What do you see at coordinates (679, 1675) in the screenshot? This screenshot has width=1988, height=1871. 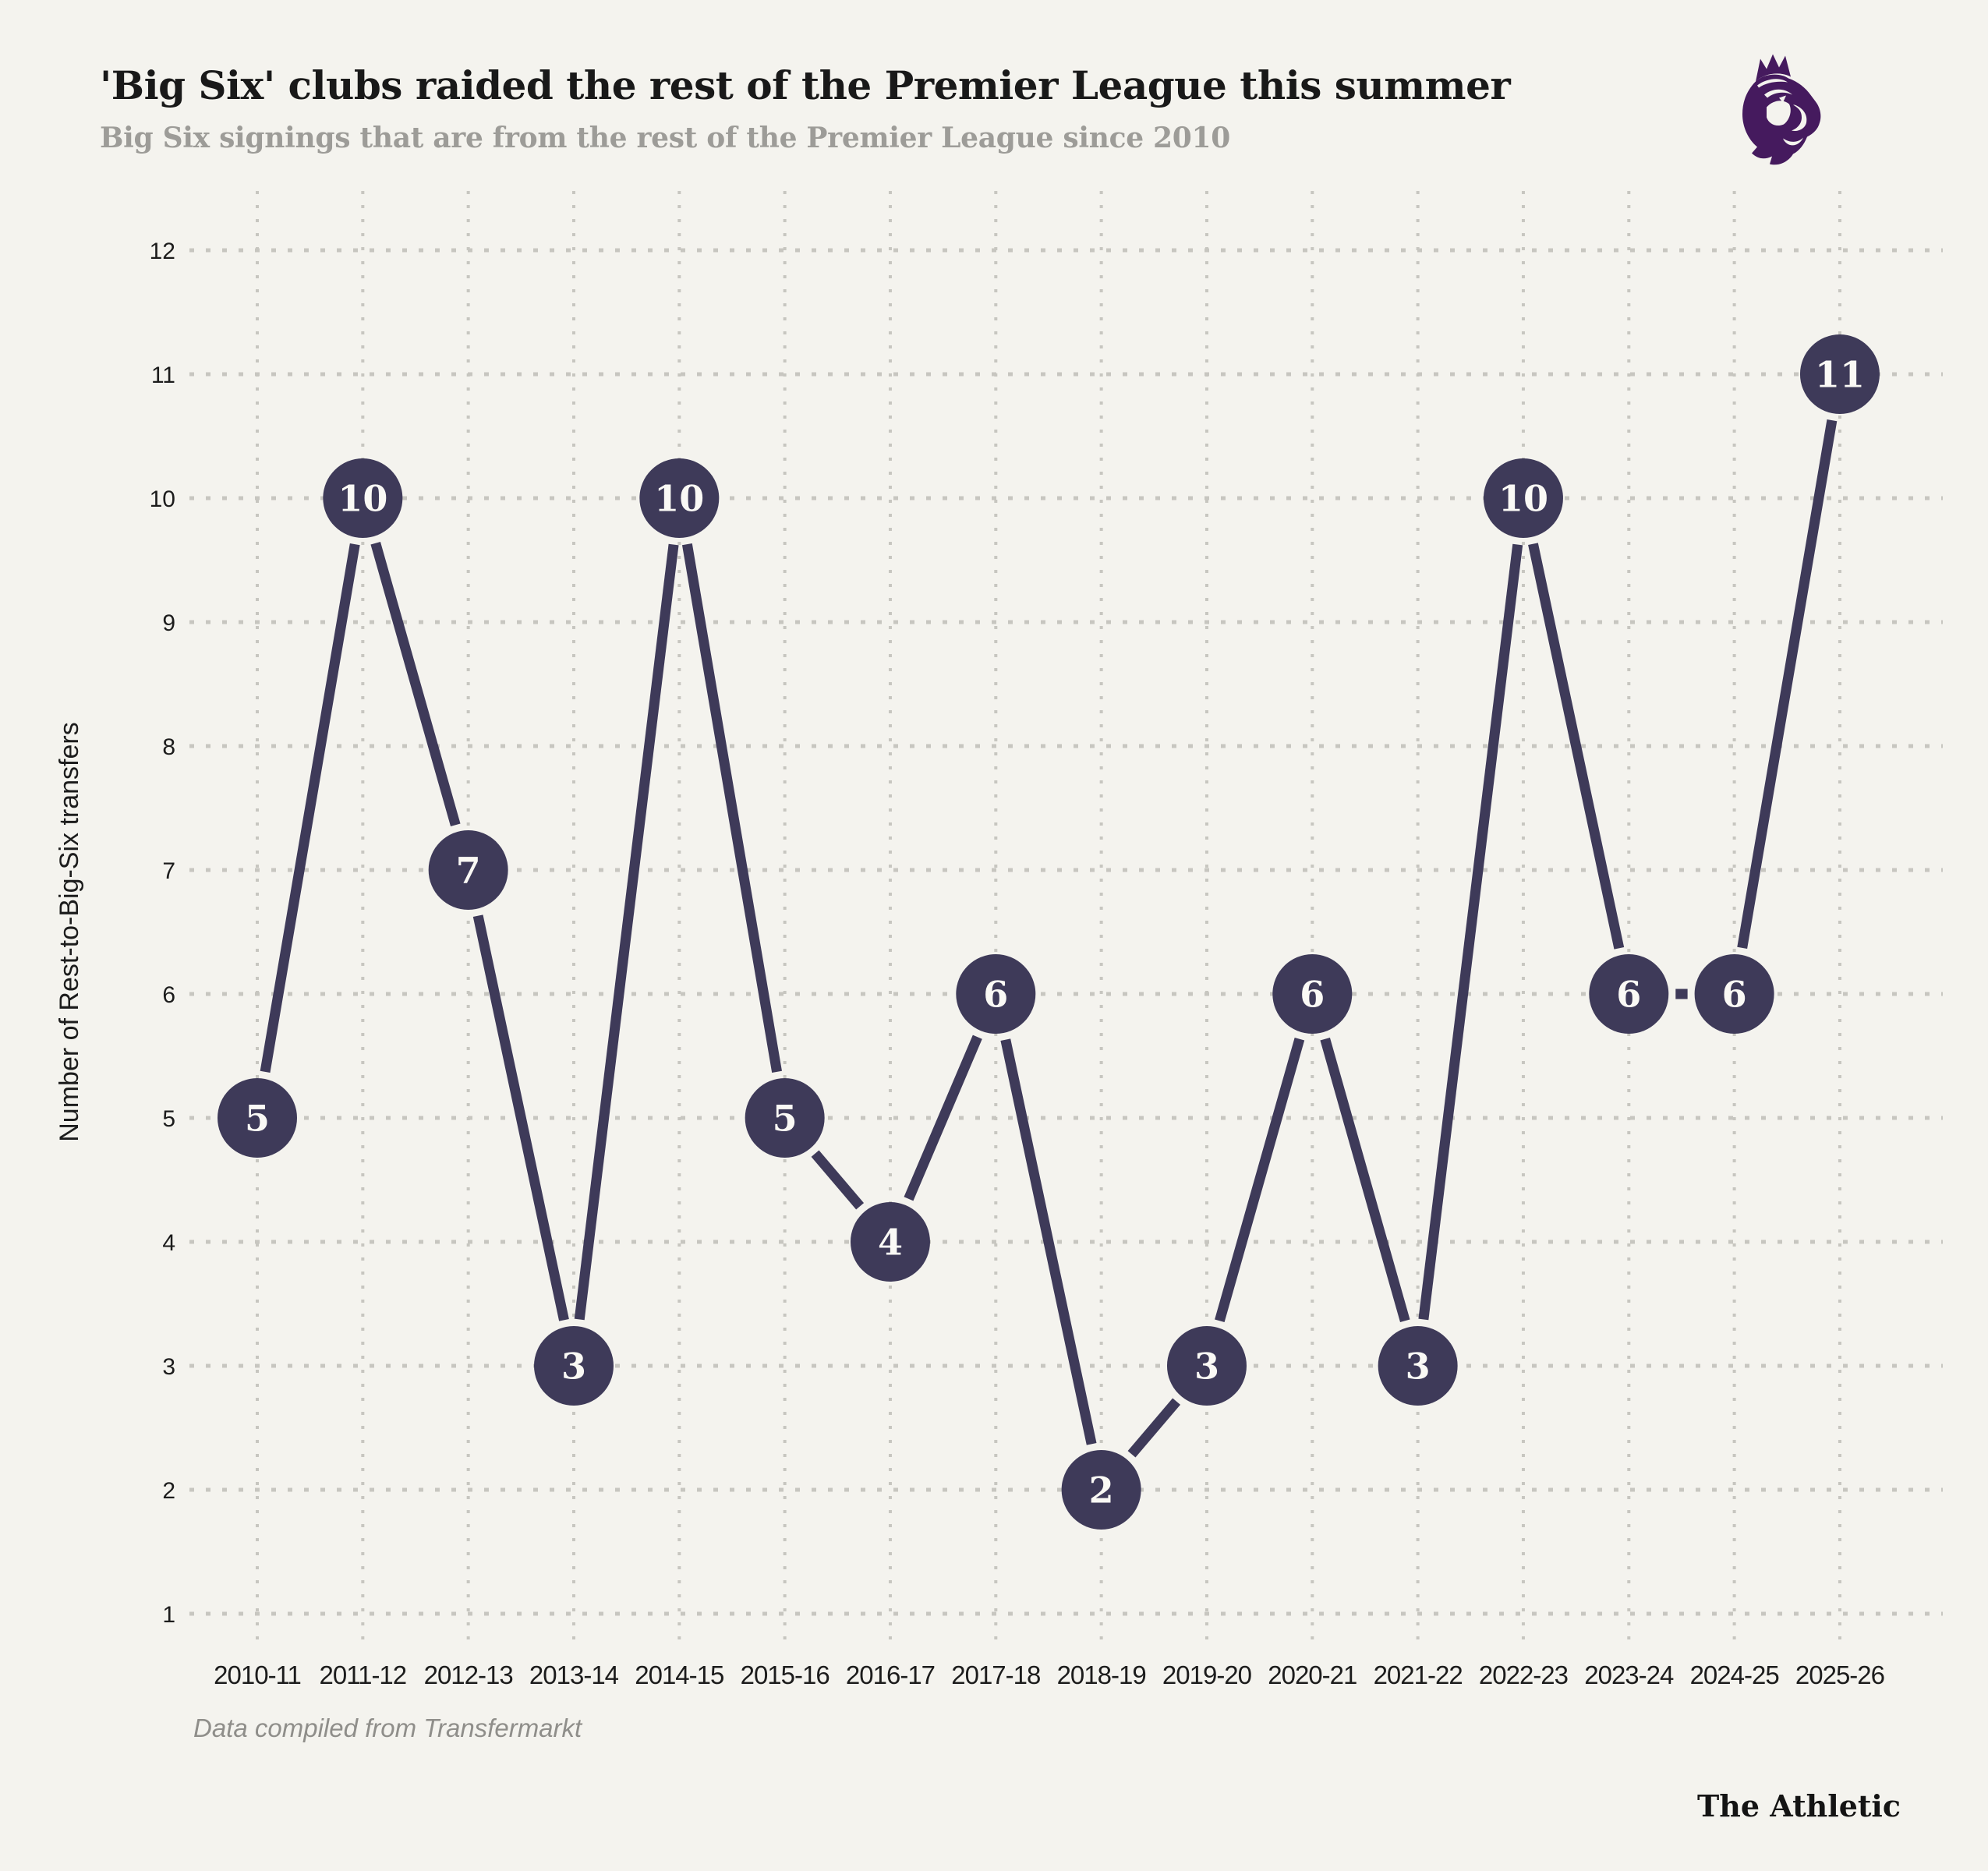 I see `x-tick-label: 2014-15` at bounding box center [679, 1675].